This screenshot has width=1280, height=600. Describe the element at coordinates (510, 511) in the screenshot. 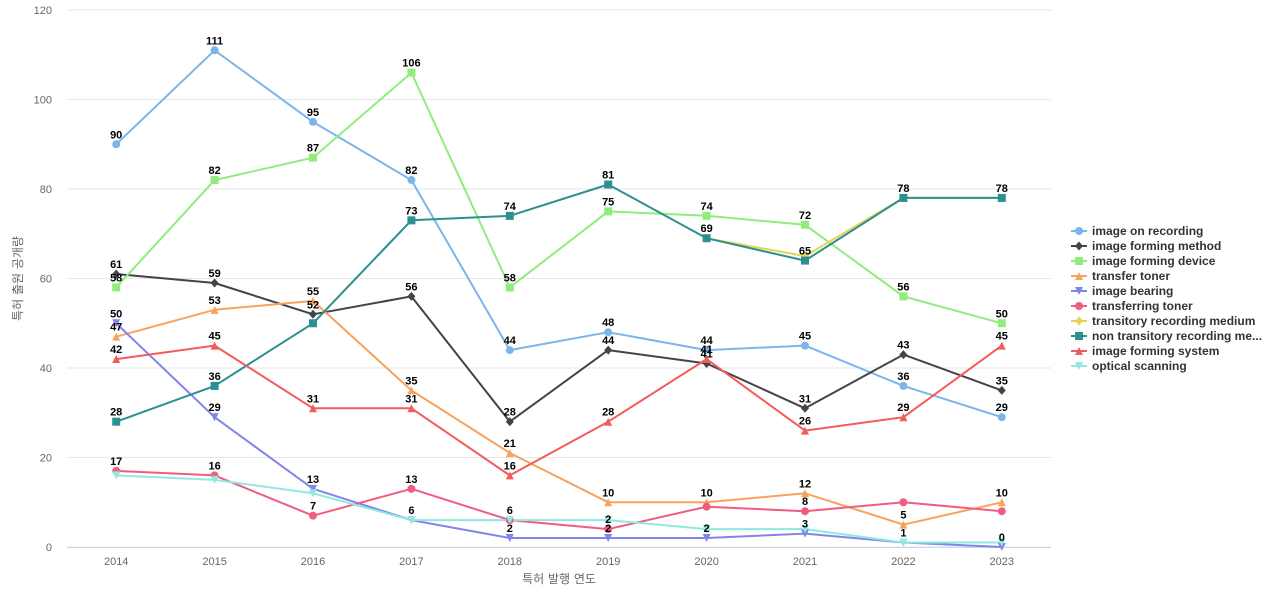

I see `data-label: 6` at that location.